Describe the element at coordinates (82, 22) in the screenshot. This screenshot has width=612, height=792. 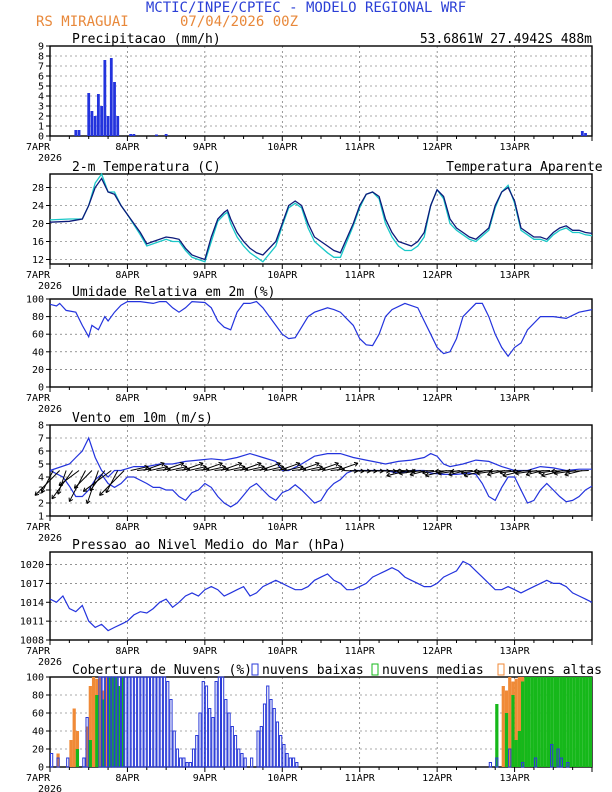
I see `header-location: RS MIRAGUAI` at that location.